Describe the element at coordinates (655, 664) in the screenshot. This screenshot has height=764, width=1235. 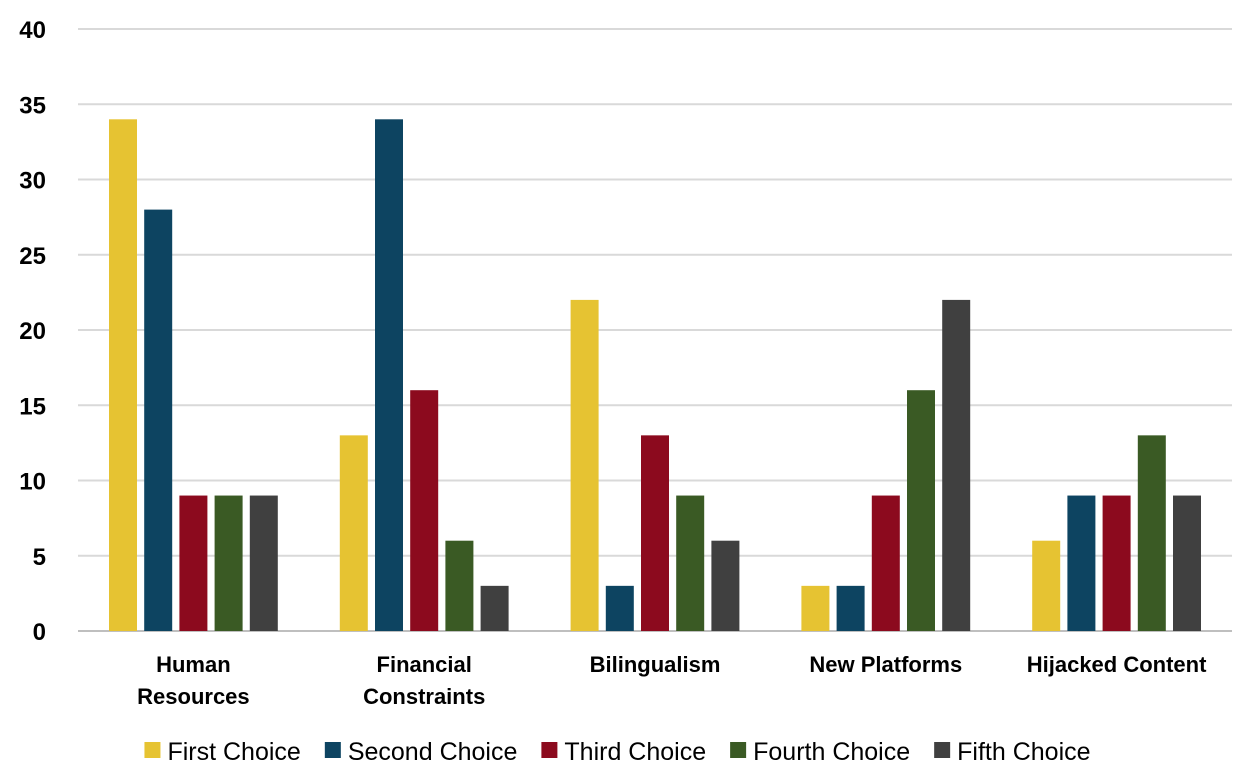
I see `x-category-label: Bilingualism` at that location.